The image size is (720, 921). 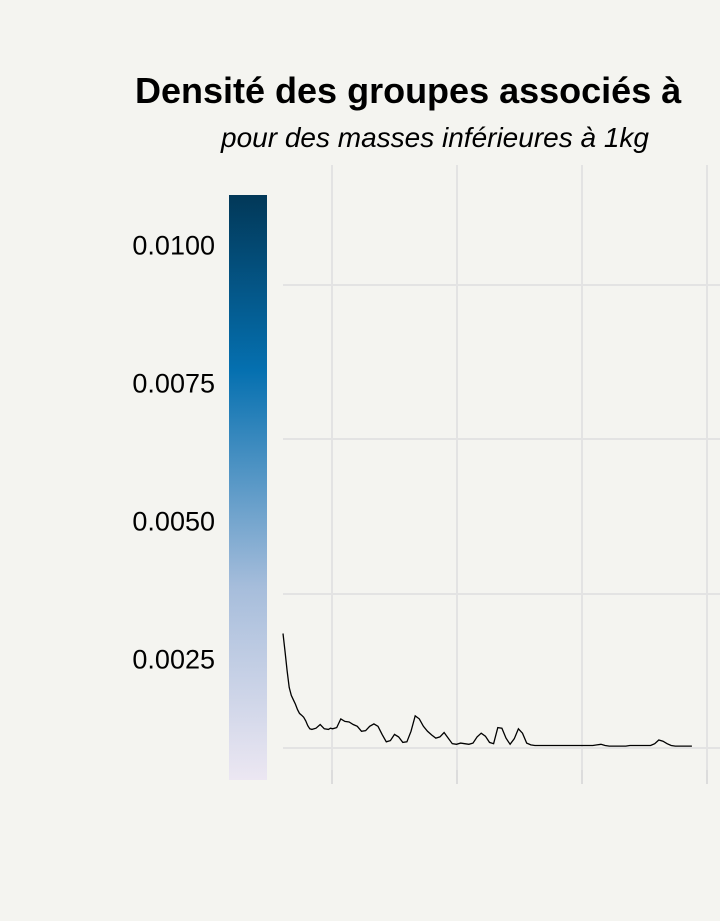 I want to click on chart-subtitle: pour des masses inférieures à 1kg, so click(x=435, y=137).